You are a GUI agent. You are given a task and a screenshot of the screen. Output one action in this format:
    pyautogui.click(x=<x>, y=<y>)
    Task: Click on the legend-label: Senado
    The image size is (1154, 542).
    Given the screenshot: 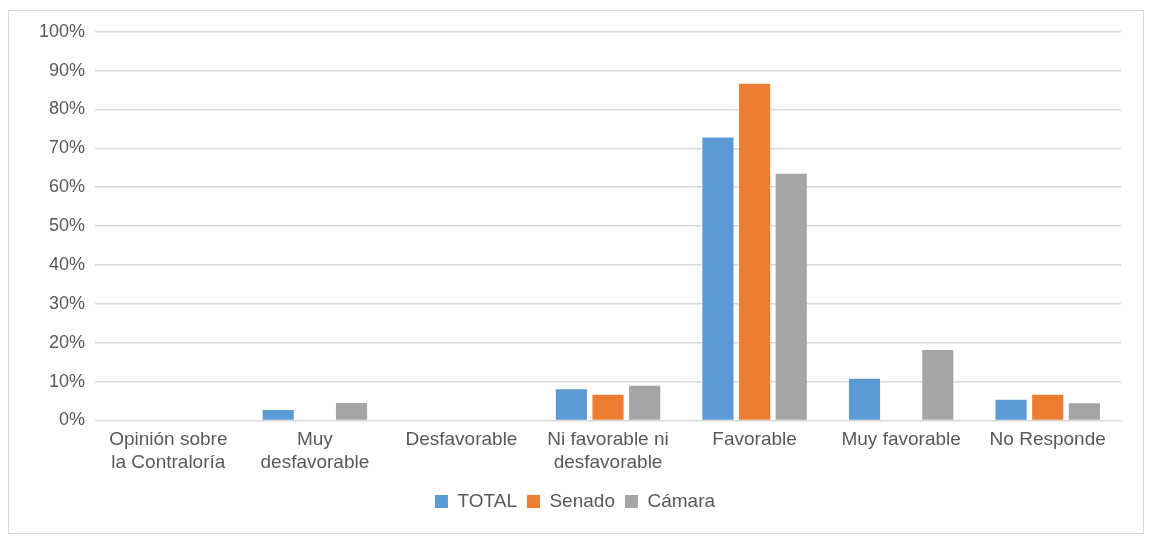 What is the action you would take?
    pyautogui.click(x=582, y=500)
    